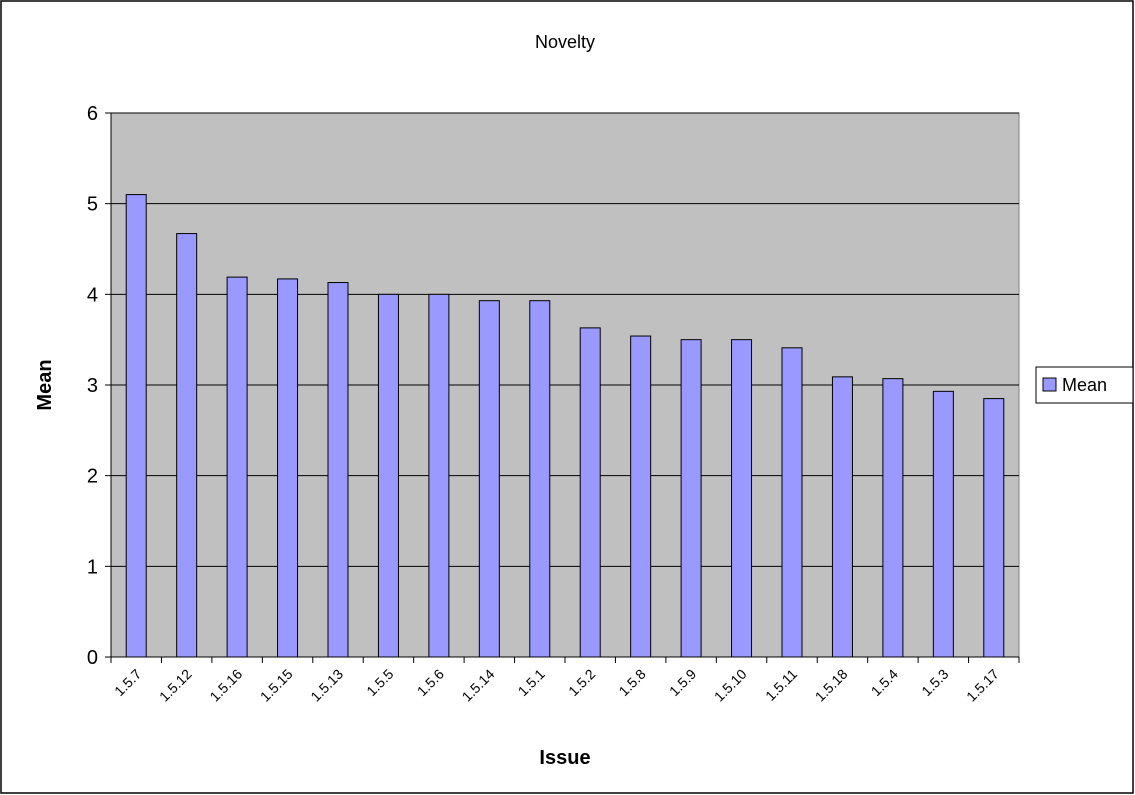 Image resolution: width=1135 pixels, height=795 pixels. I want to click on y-tick-label: 2, so click(92, 477).